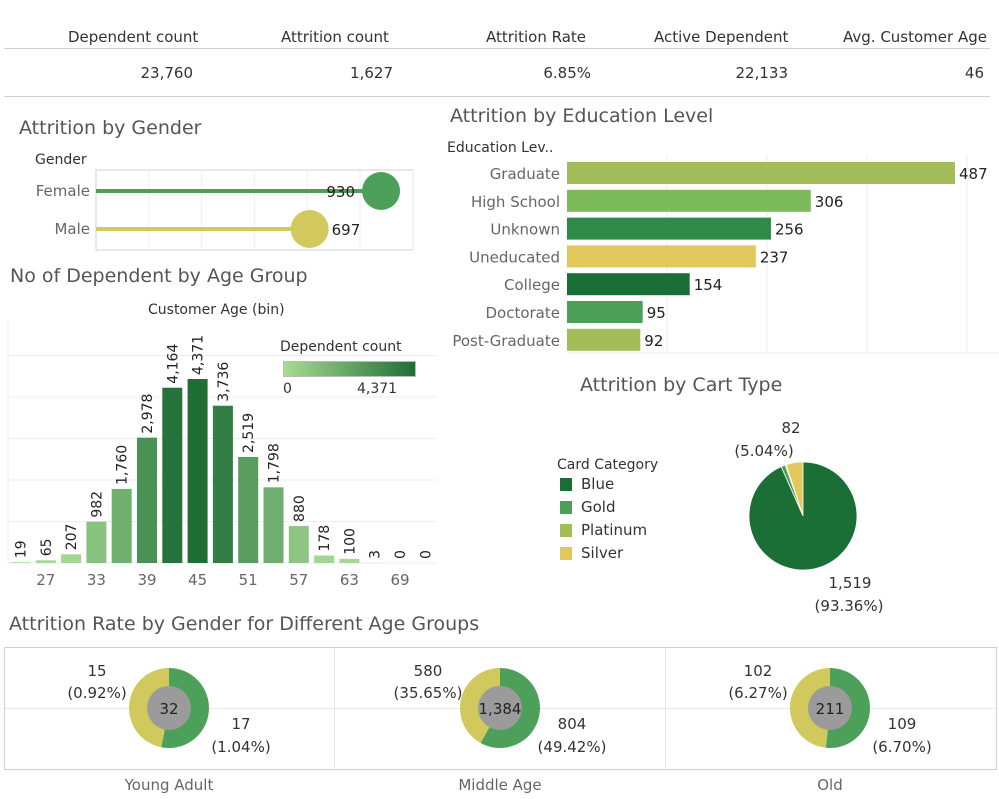 Image resolution: width=999 pixels, height=799 pixels. What do you see at coordinates (428, 693) in the screenshot?
I see `donut-male-pct: (35.65%)` at bounding box center [428, 693].